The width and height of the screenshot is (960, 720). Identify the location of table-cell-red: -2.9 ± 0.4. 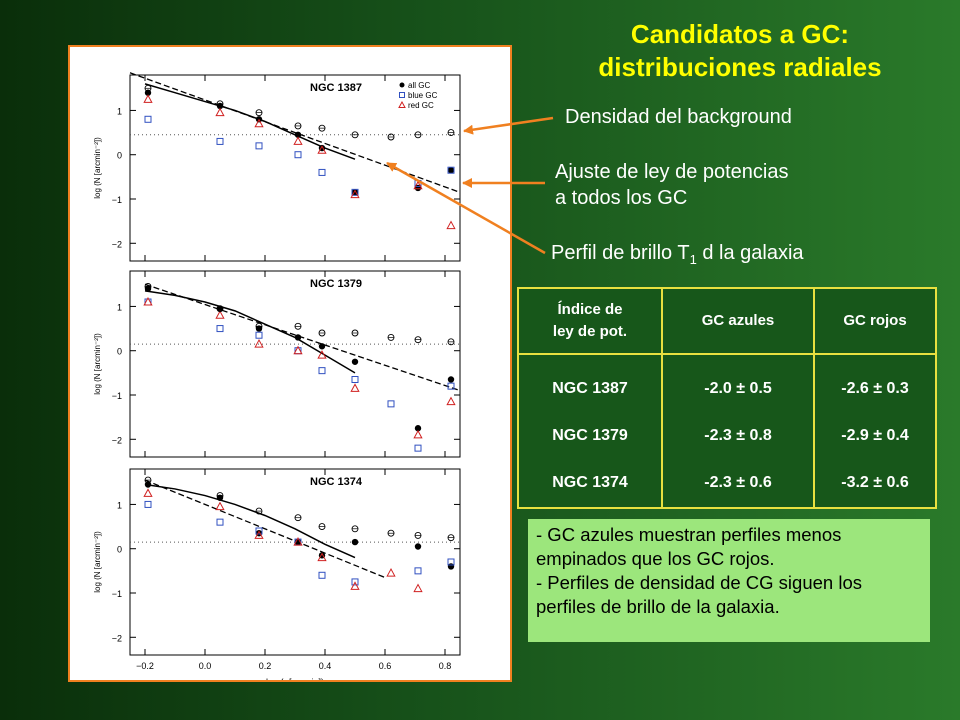
(875, 435).